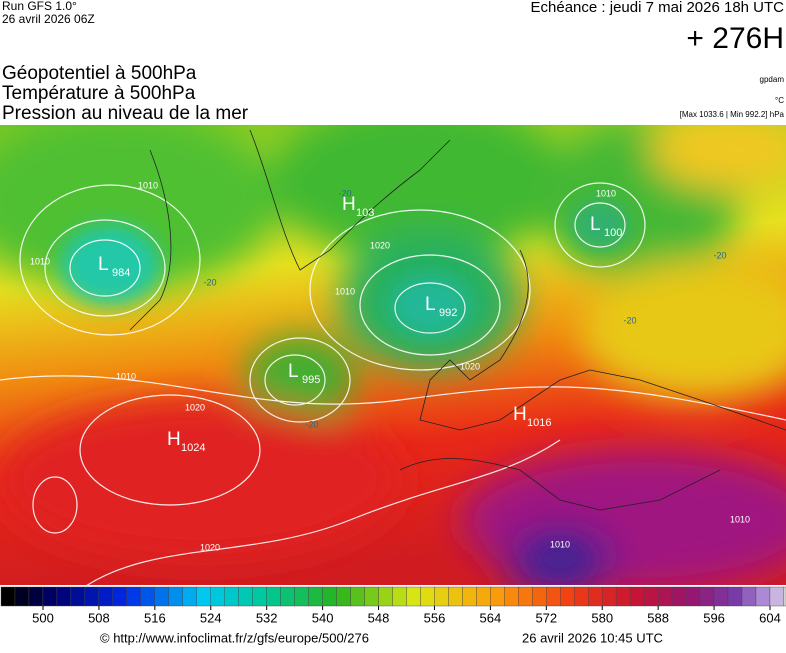 This screenshot has width=786, height=653. Describe the element at coordinates (48, 19) in the screenshot. I see `run-date: 26 avril 2026 06Z` at that location.